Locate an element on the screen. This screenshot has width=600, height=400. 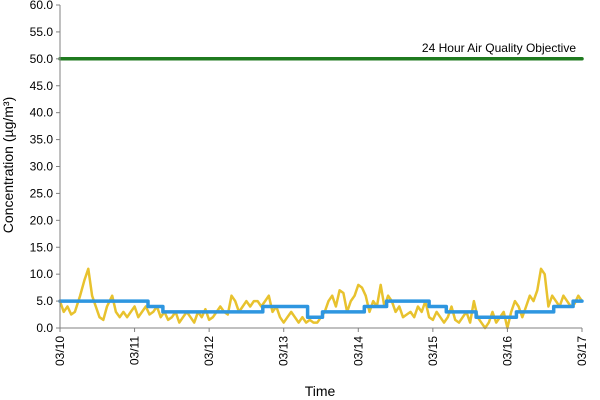
y-tick-label: 20.0 is located at coordinates (42, 220).